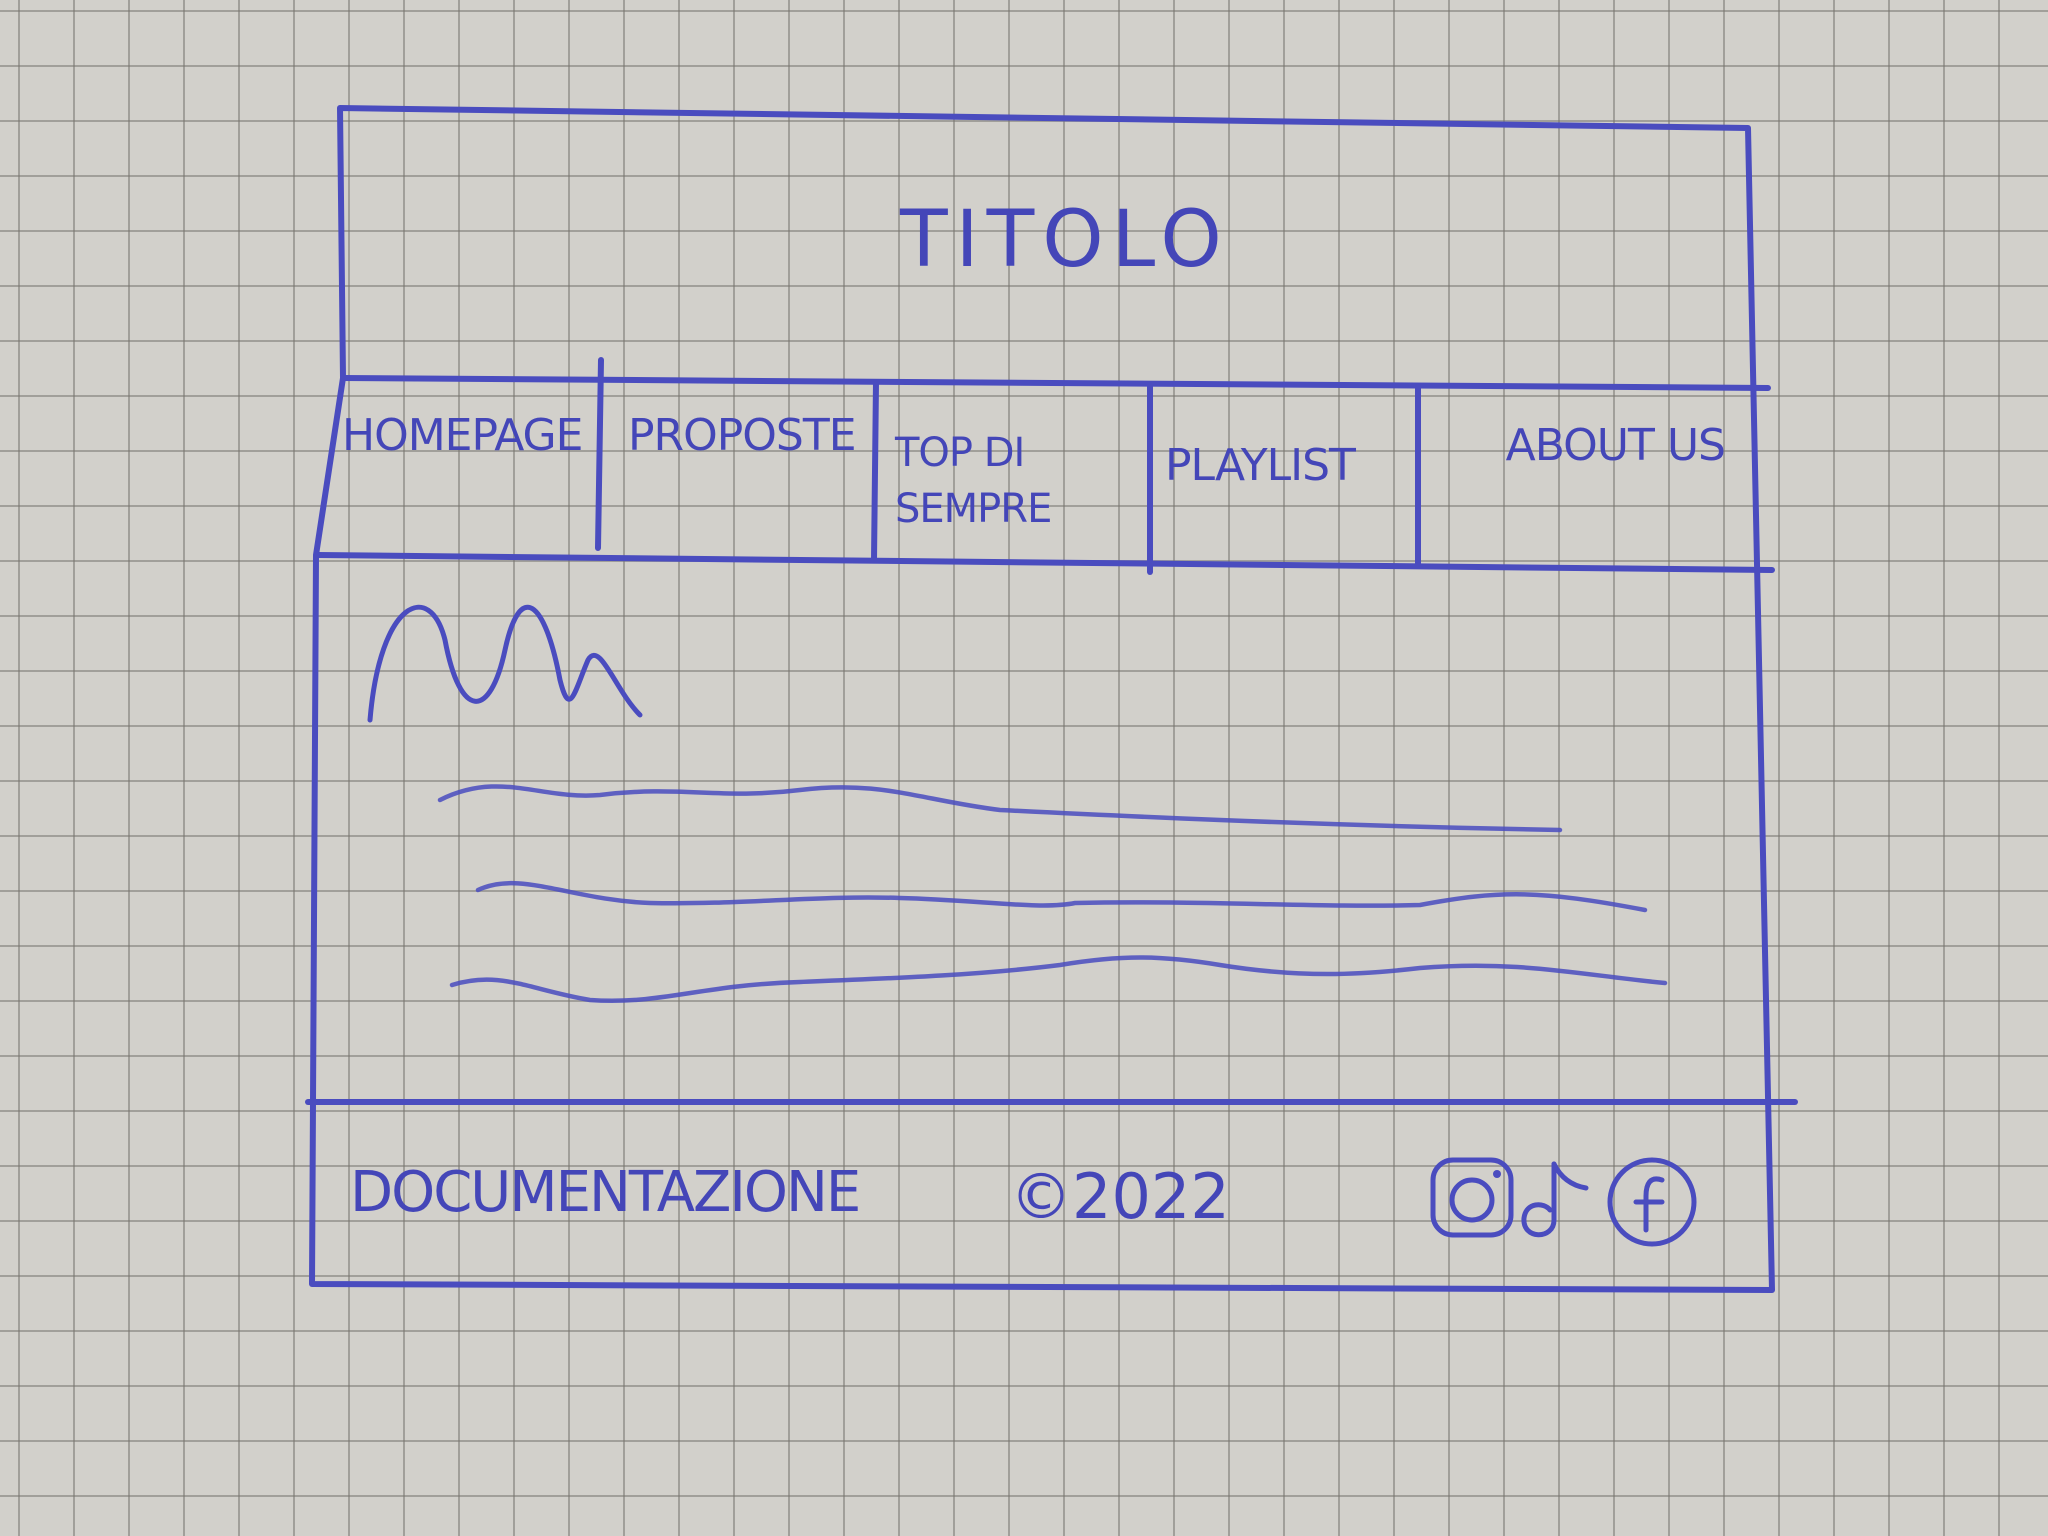  I want to click on instagram-icon, so click(1472, 1197).